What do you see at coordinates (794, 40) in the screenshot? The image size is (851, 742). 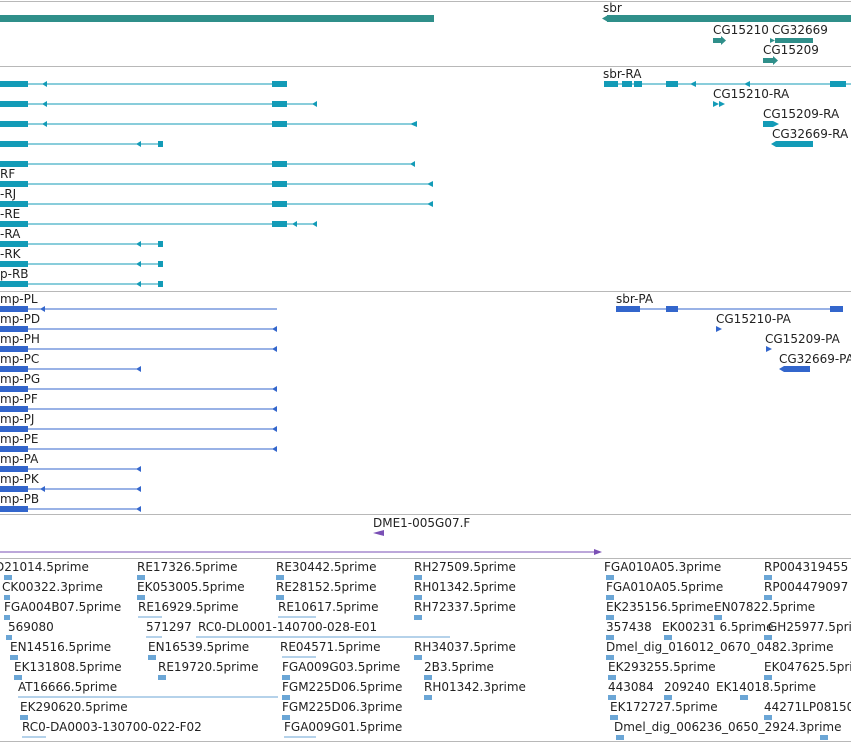 I see `gene-bar-cg32669` at bounding box center [794, 40].